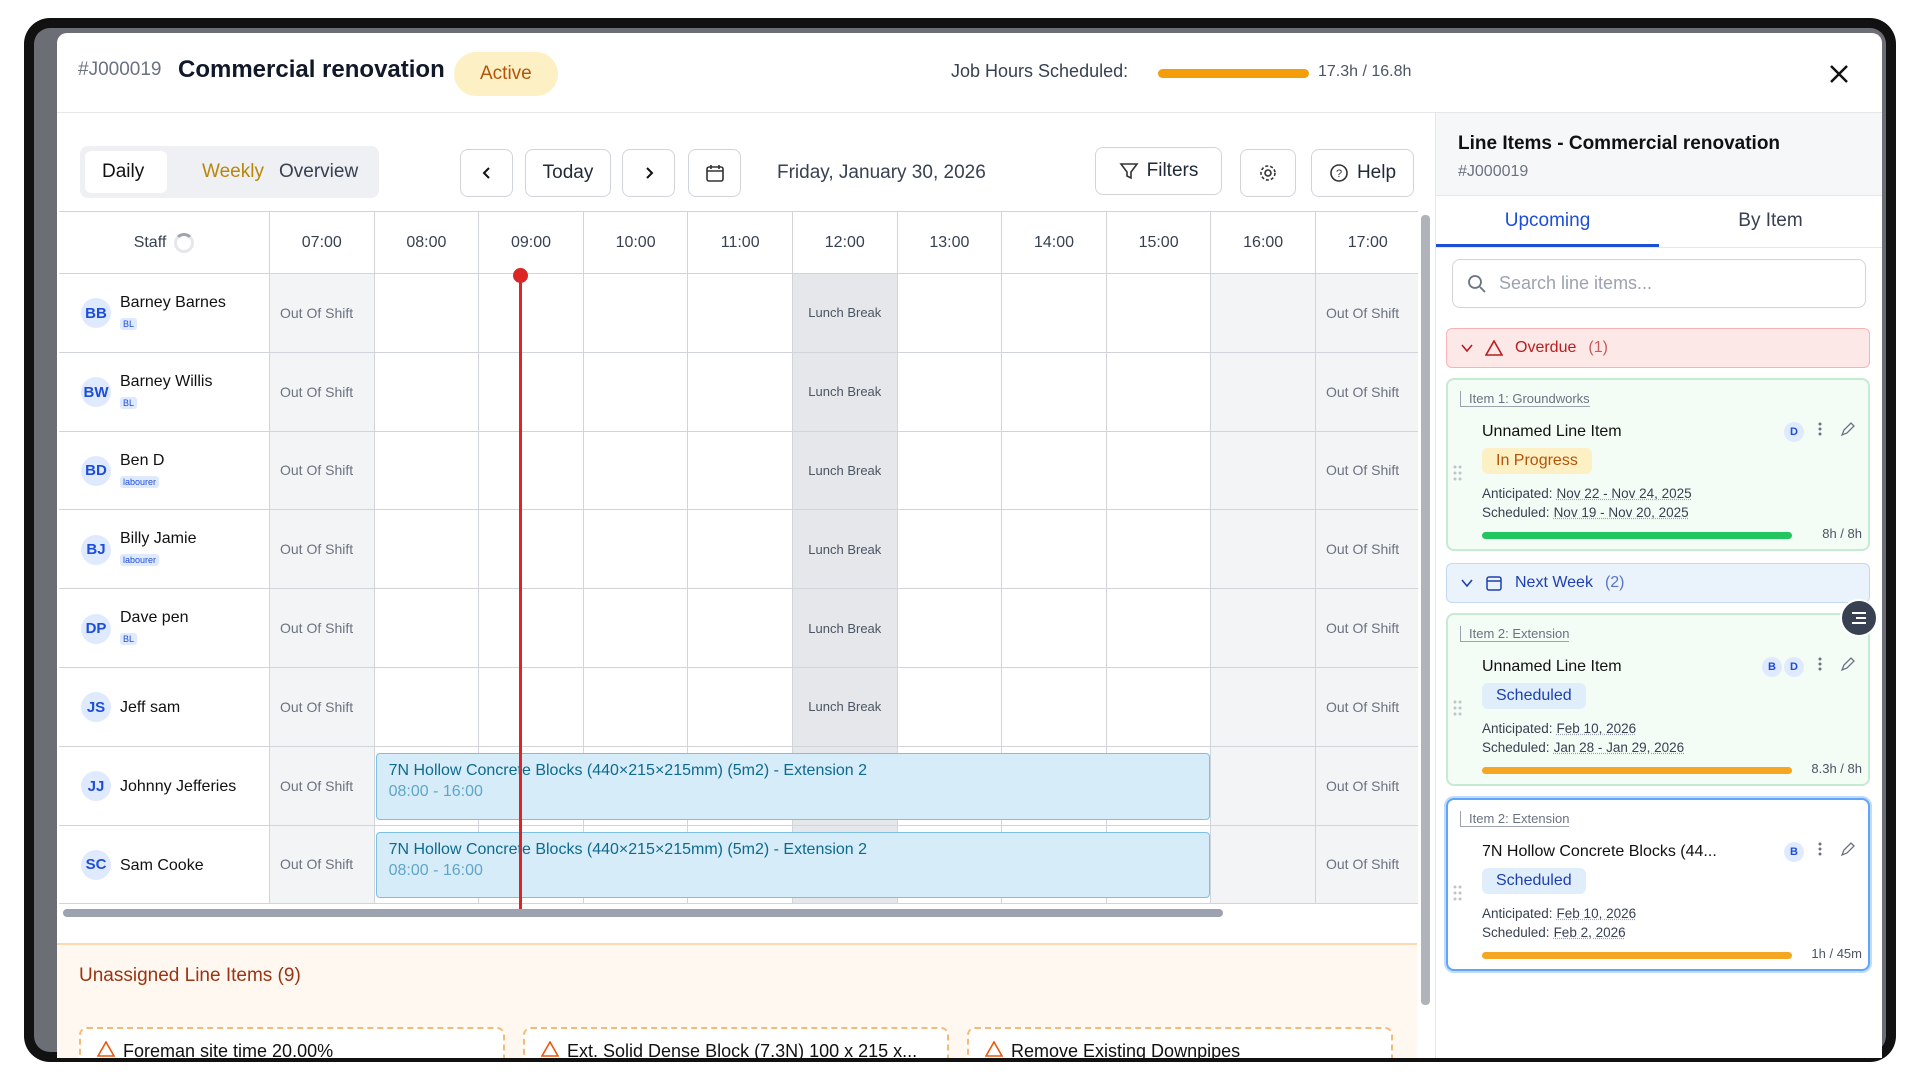 This screenshot has height=1080, width=1920. I want to click on close-button, so click(1839, 74).